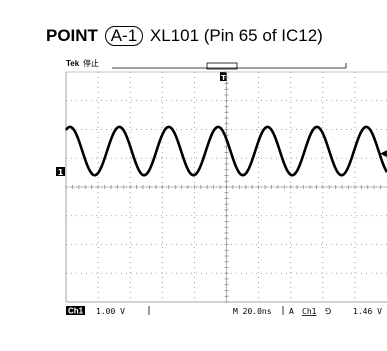 This screenshot has width=387, height=351. What do you see at coordinates (73, 63) in the screenshot?
I see `brand-label: Tek` at bounding box center [73, 63].